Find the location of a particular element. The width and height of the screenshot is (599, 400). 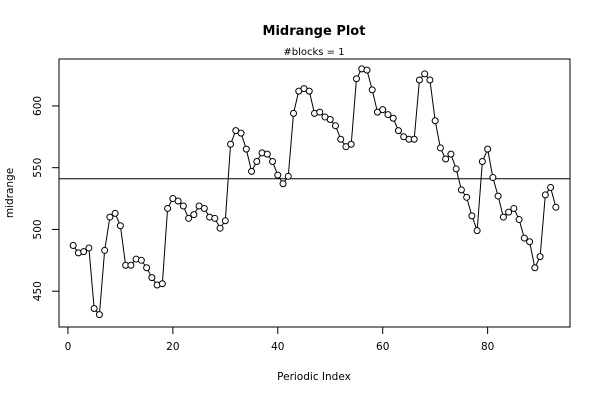

y-tick-label: 500 is located at coordinates (38, 229).